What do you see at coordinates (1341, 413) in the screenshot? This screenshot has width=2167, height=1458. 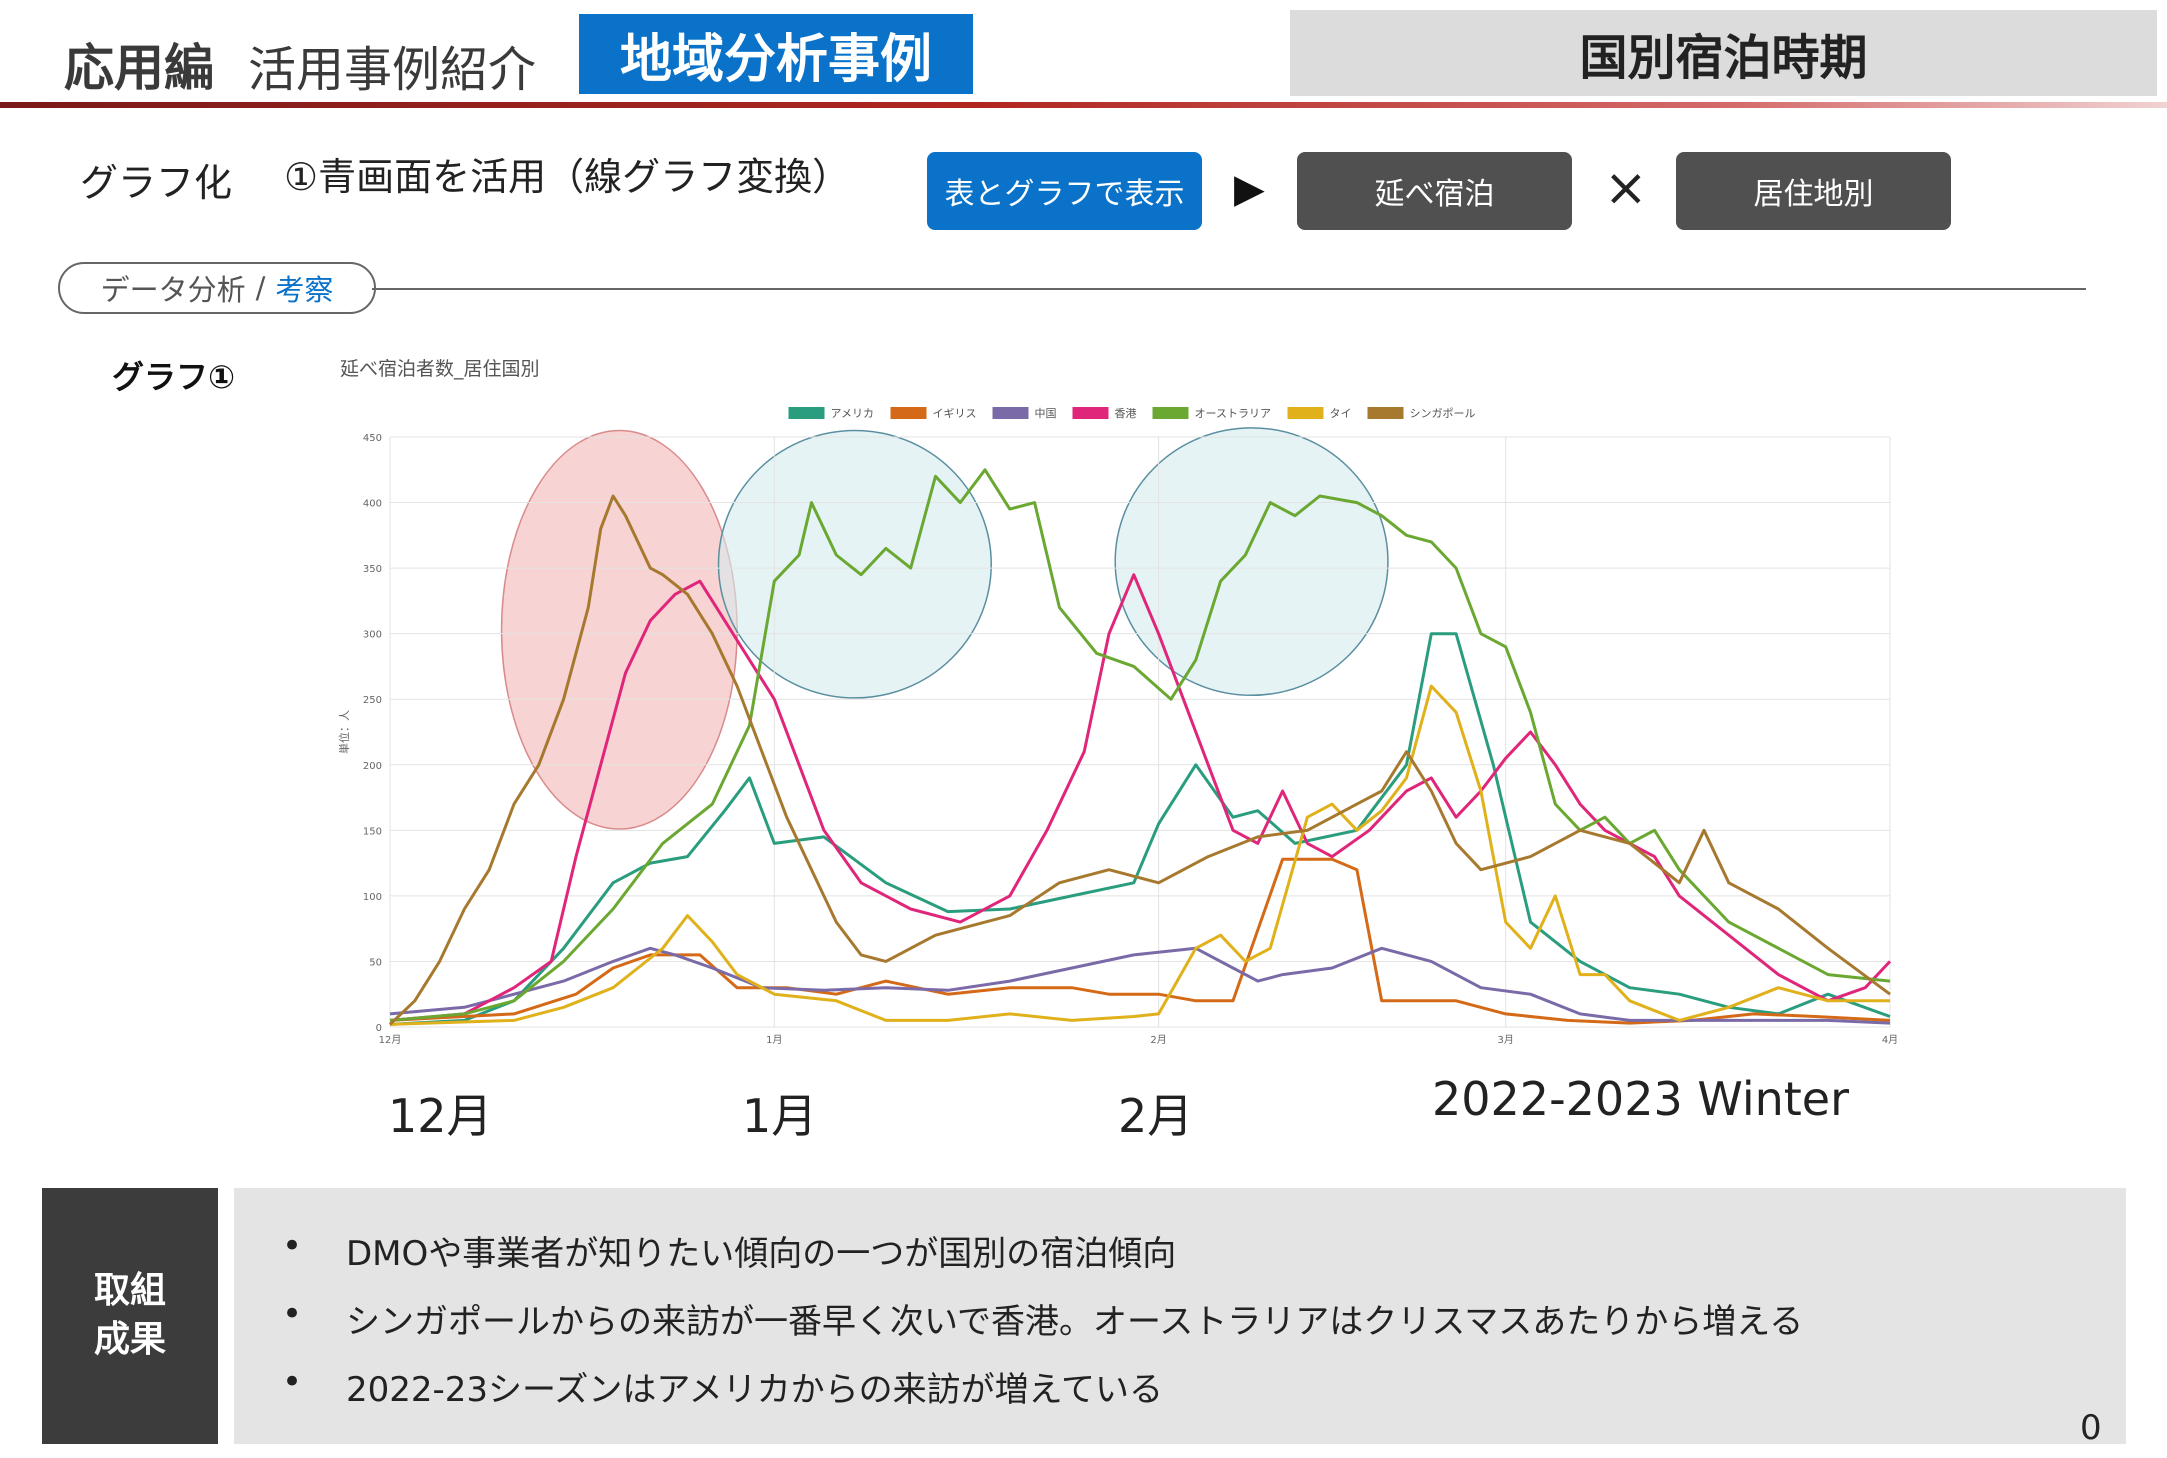 I see `legend-label: タイ` at bounding box center [1341, 413].